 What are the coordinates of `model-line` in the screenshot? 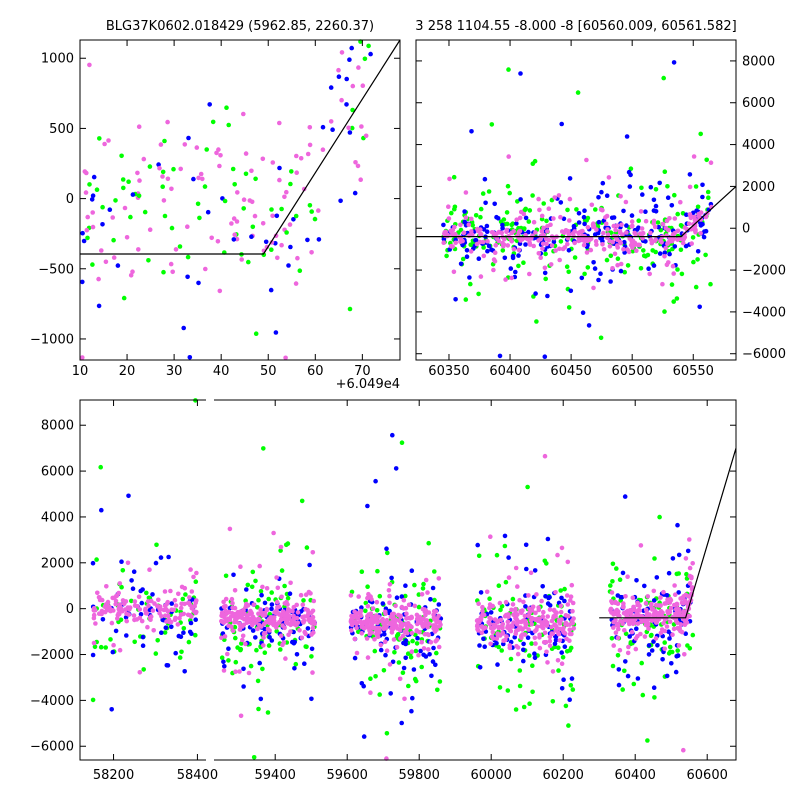 It's located at (576, 211).